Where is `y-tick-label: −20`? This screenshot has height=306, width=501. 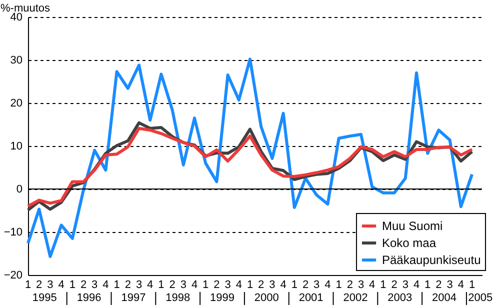
y-tick-label: −20 is located at coordinates (13, 276).